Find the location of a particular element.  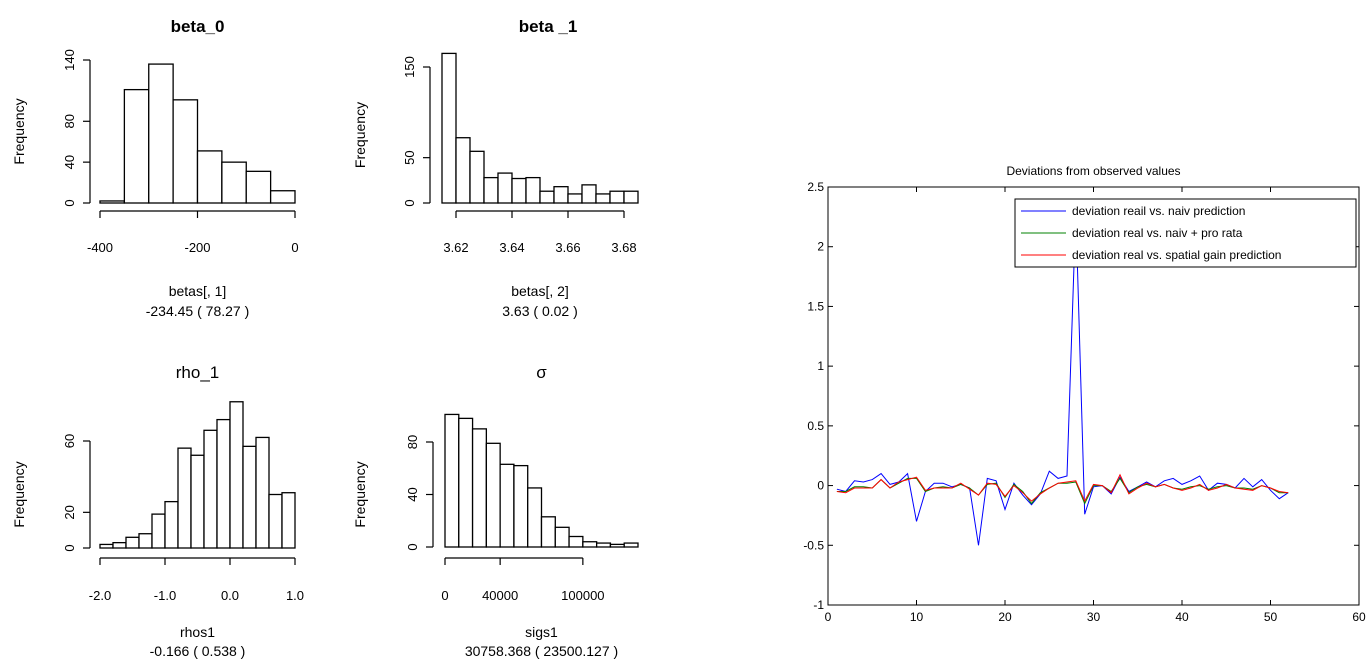

summary-statistic: 3.63 ( 0.02 ) is located at coordinates (540, 311).